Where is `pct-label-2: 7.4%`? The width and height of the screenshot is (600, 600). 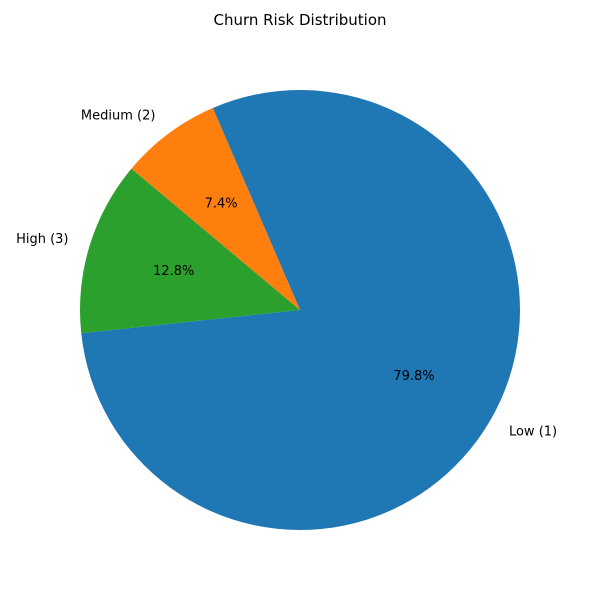 pct-label-2: 7.4% is located at coordinates (221, 204).